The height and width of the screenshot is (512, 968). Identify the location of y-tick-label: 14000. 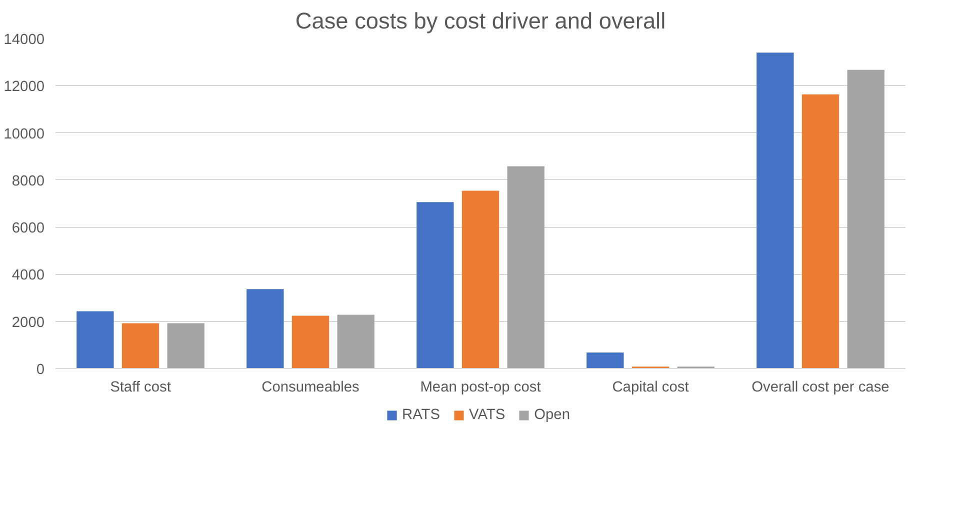
(24, 40).